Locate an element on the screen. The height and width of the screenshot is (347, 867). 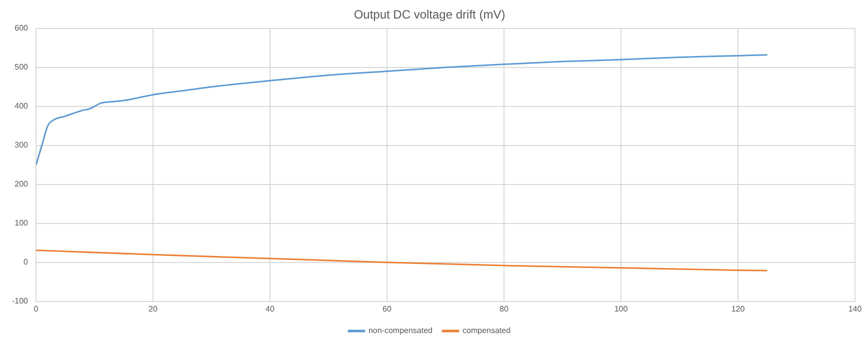
y-tick-label: 400 is located at coordinates (21, 106).